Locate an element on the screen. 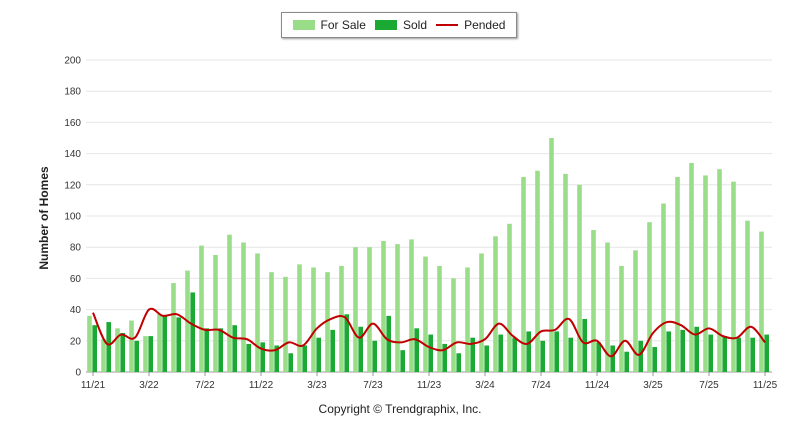 This screenshot has width=800, height=434. legend-swatch-pended is located at coordinates (447, 25).